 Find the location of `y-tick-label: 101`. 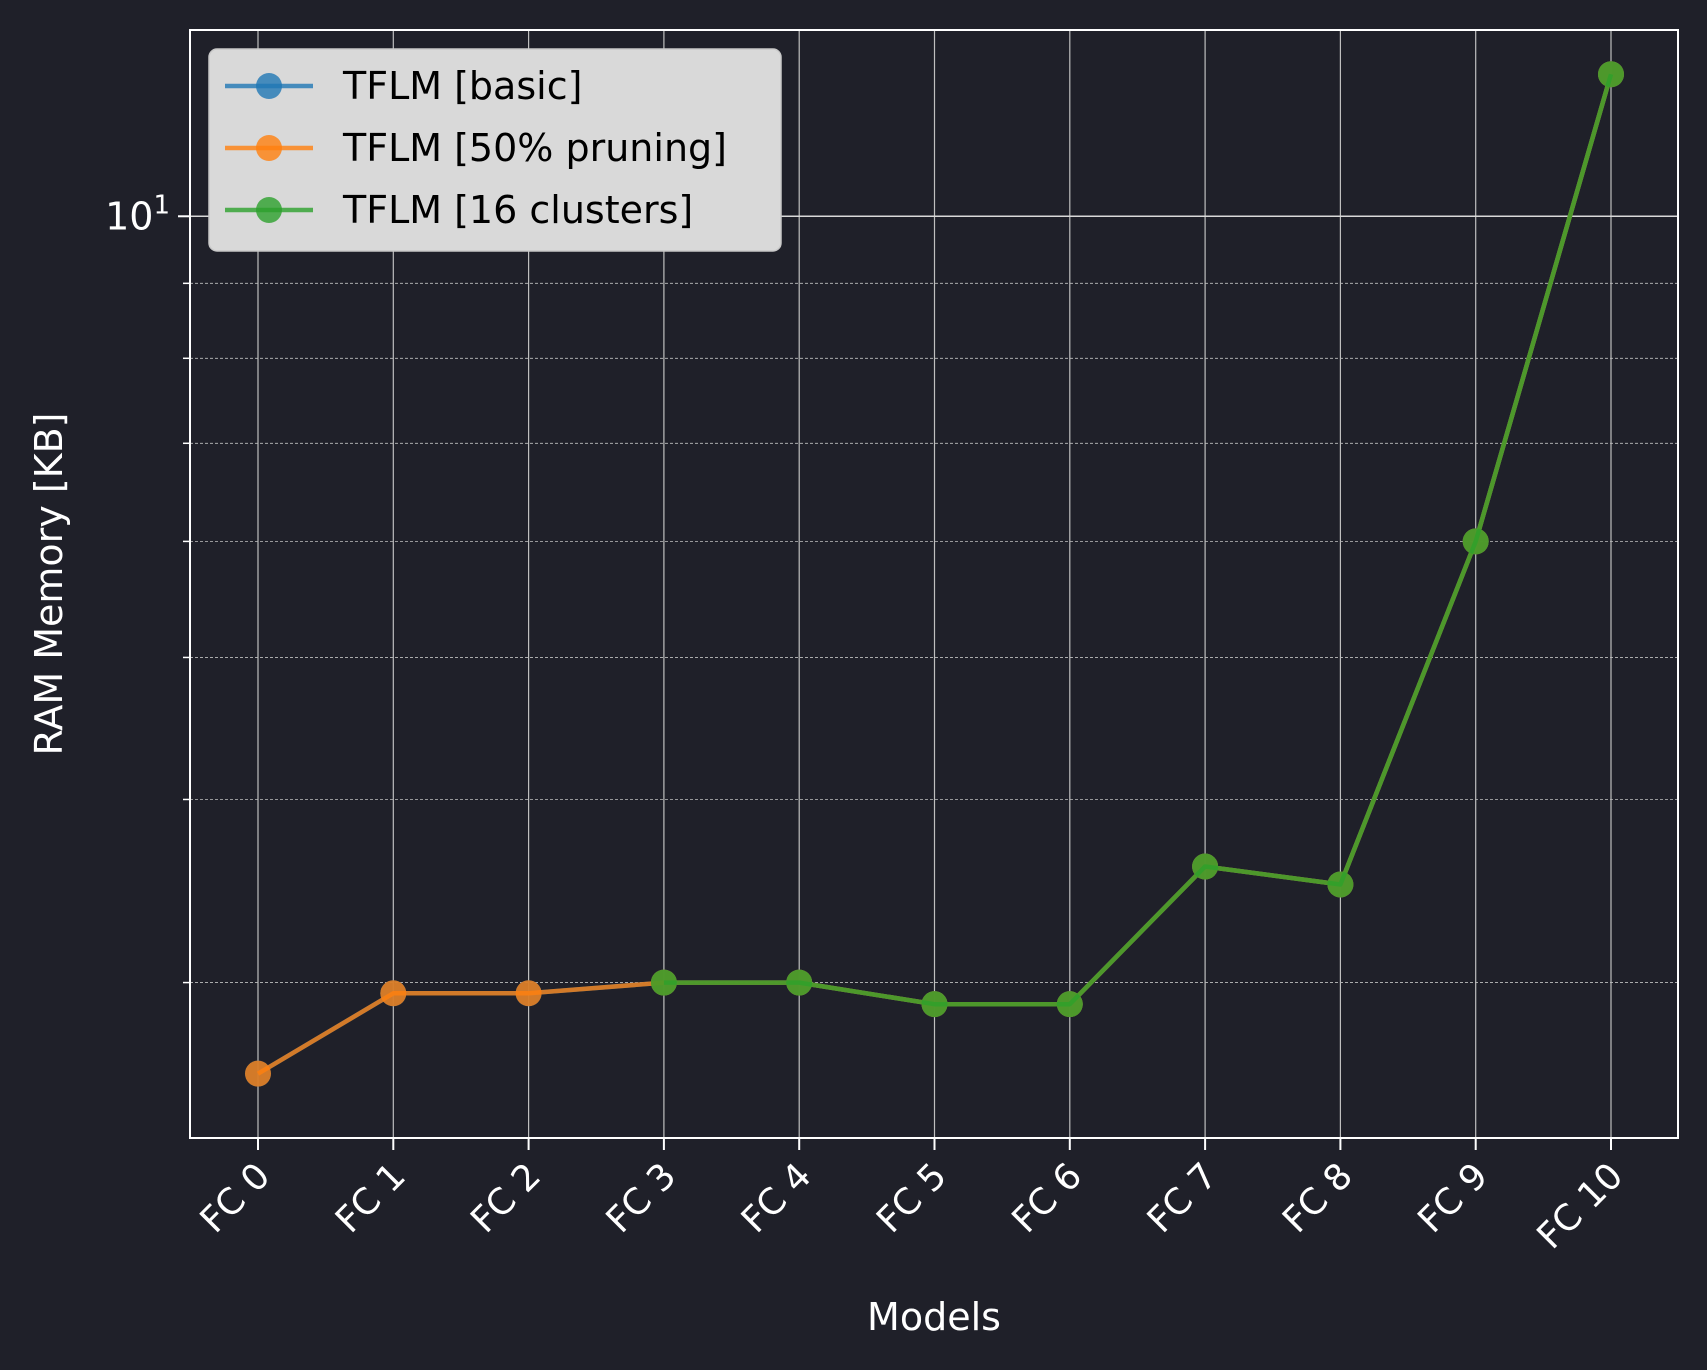

y-tick-label: 101 is located at coordinates (137, 214).